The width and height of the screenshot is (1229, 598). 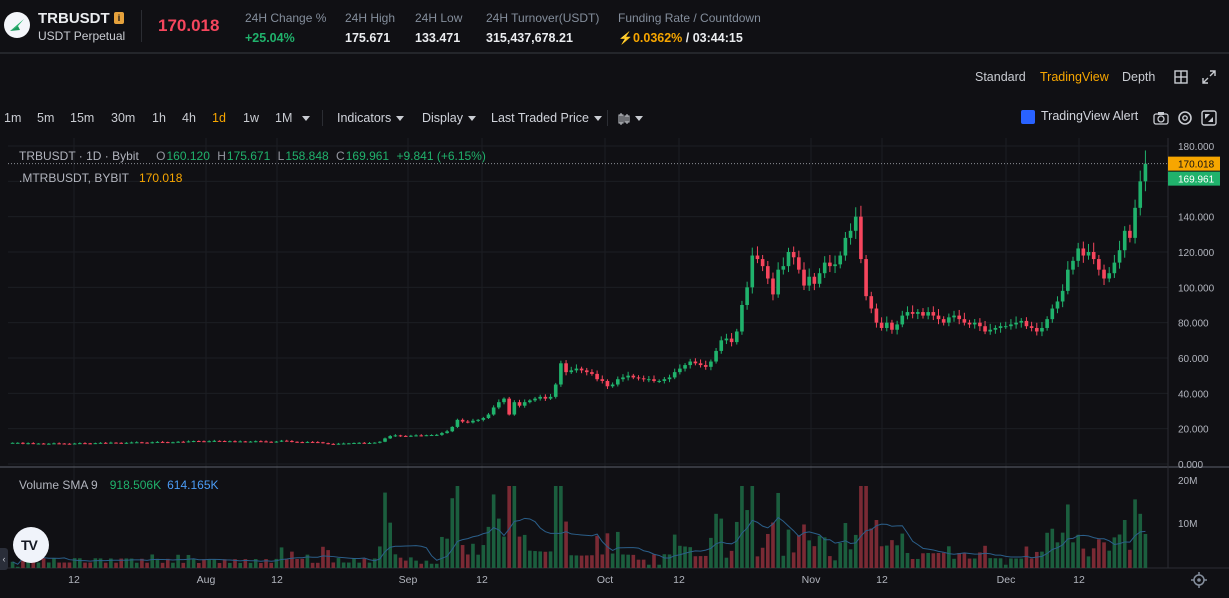 I want to click on time-axis-label: Sep, so click(x=408, y=580).